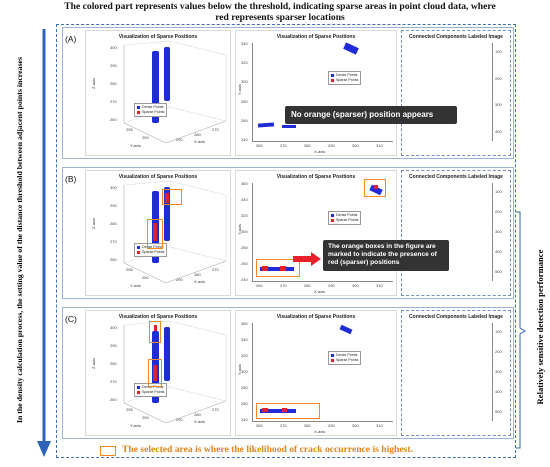 Image resolution: width=550 pixels, height=467 pixels. I want to click on left-down-arrow, so click(44, 243).